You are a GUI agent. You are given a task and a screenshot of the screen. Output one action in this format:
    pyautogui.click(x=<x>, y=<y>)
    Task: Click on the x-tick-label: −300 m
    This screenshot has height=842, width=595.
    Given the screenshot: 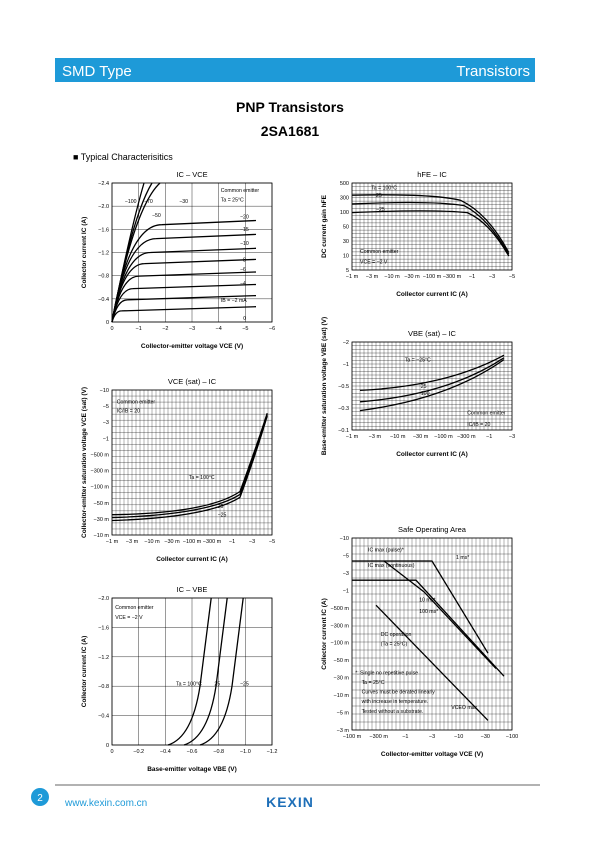 What is the action you would take?
    pyautogui.click(x=466, y=437)
    